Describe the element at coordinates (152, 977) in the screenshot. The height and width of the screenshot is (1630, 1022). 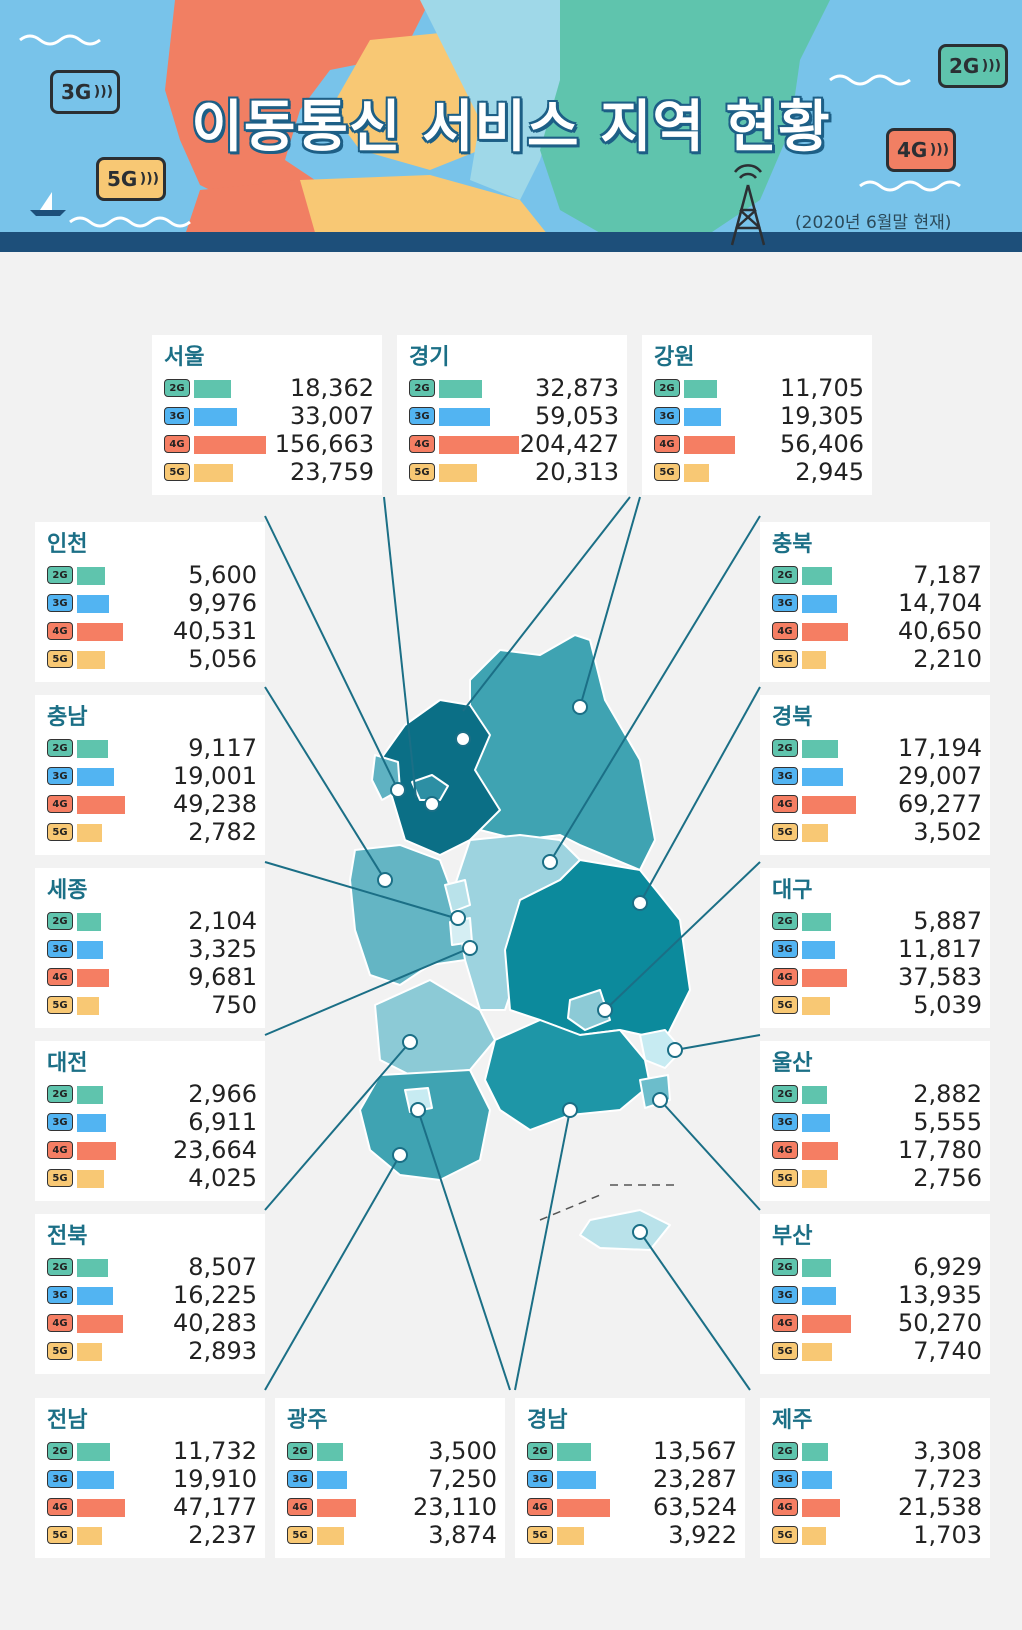
I see `stat-row-4g: 4G 9,681` at that location.